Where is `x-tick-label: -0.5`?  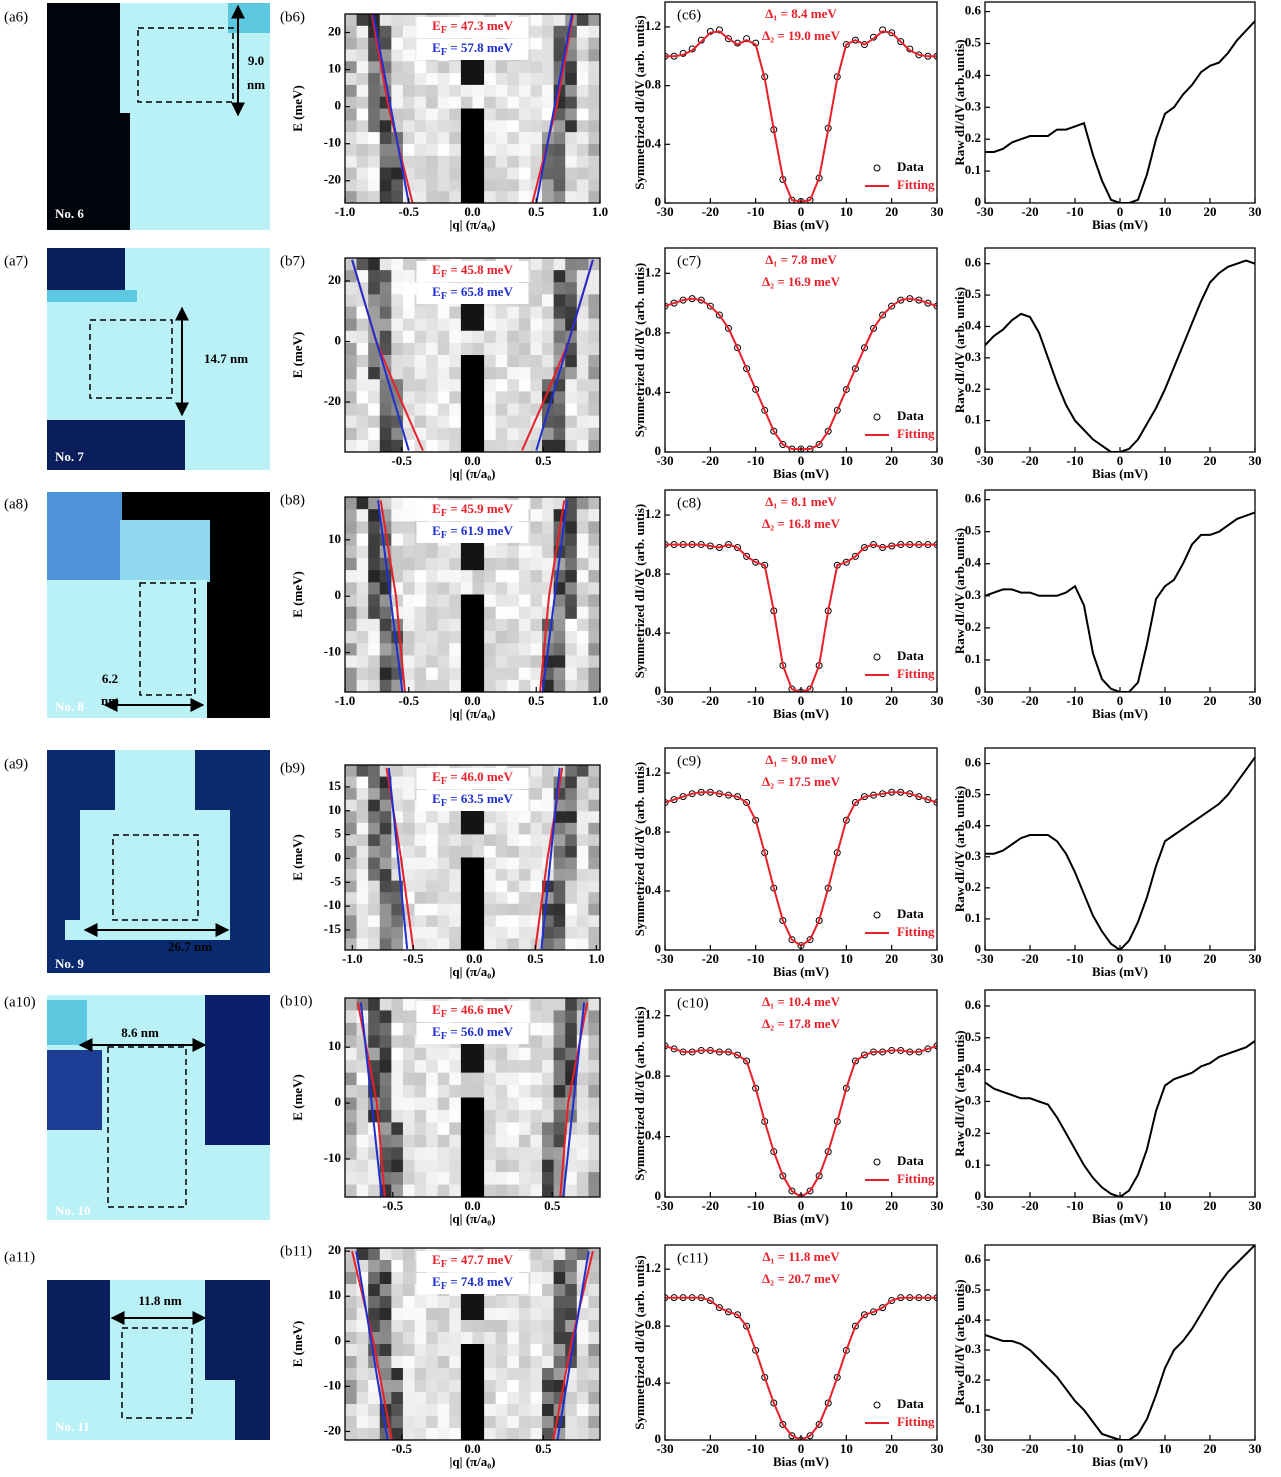 x-tick-label: -0.5 is located at coordinates (393, 1205).